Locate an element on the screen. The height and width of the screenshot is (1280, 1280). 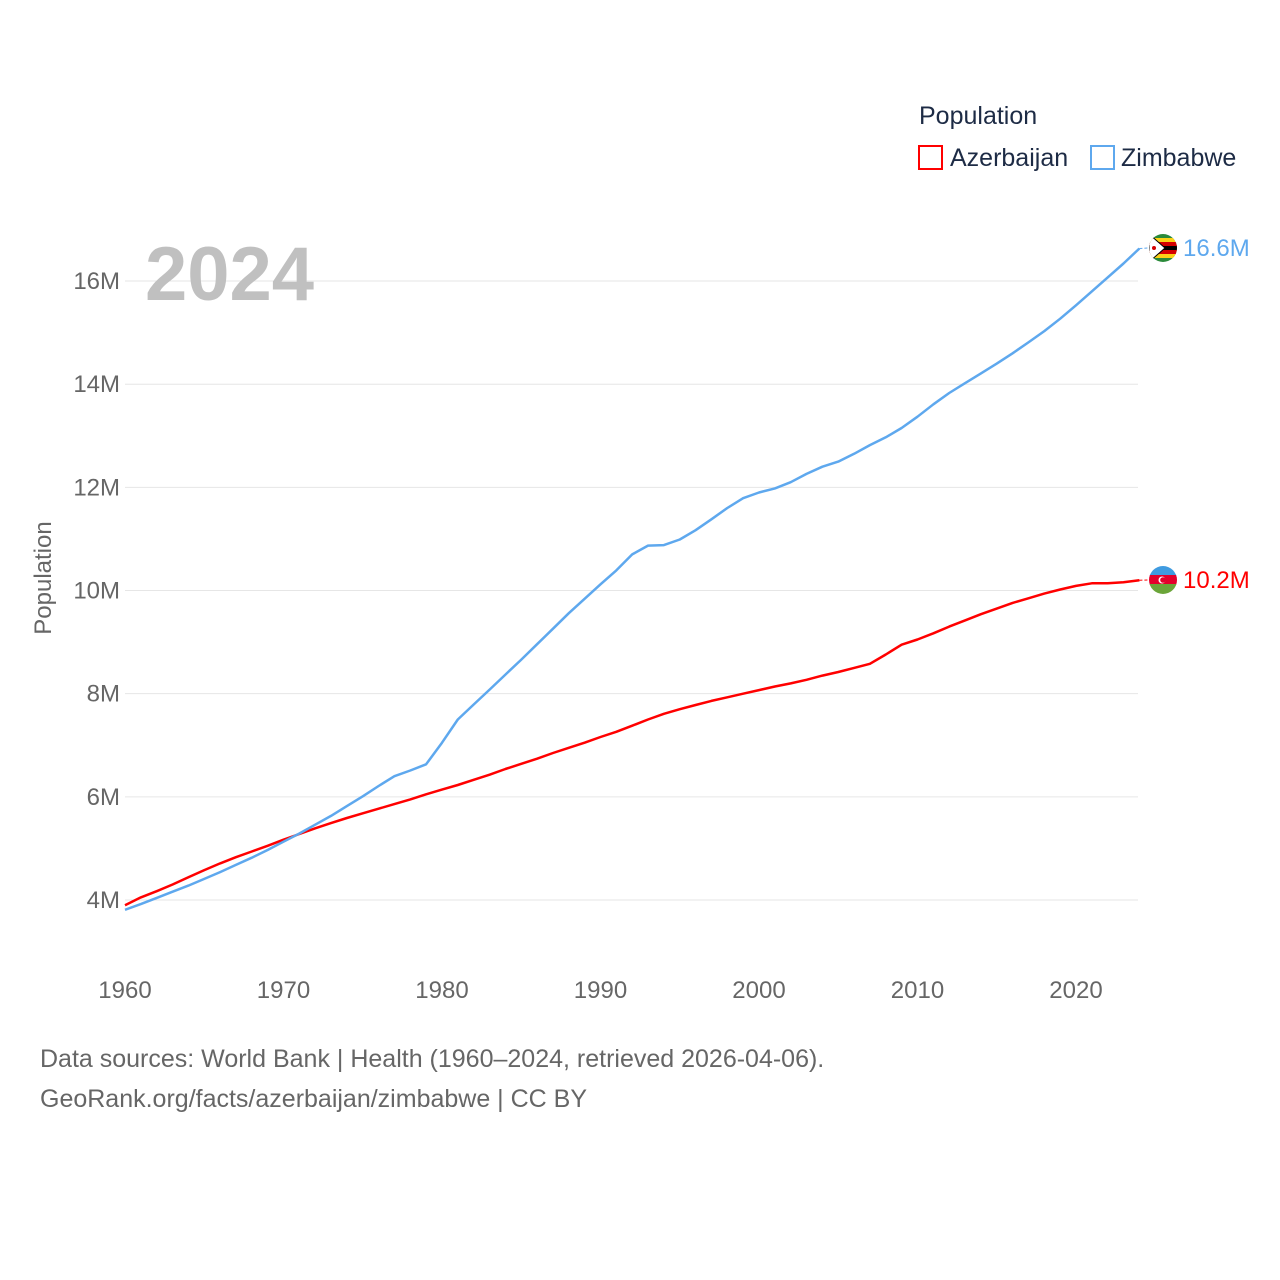
x-tick-label: 1960 is located at coordinates (124, 990).